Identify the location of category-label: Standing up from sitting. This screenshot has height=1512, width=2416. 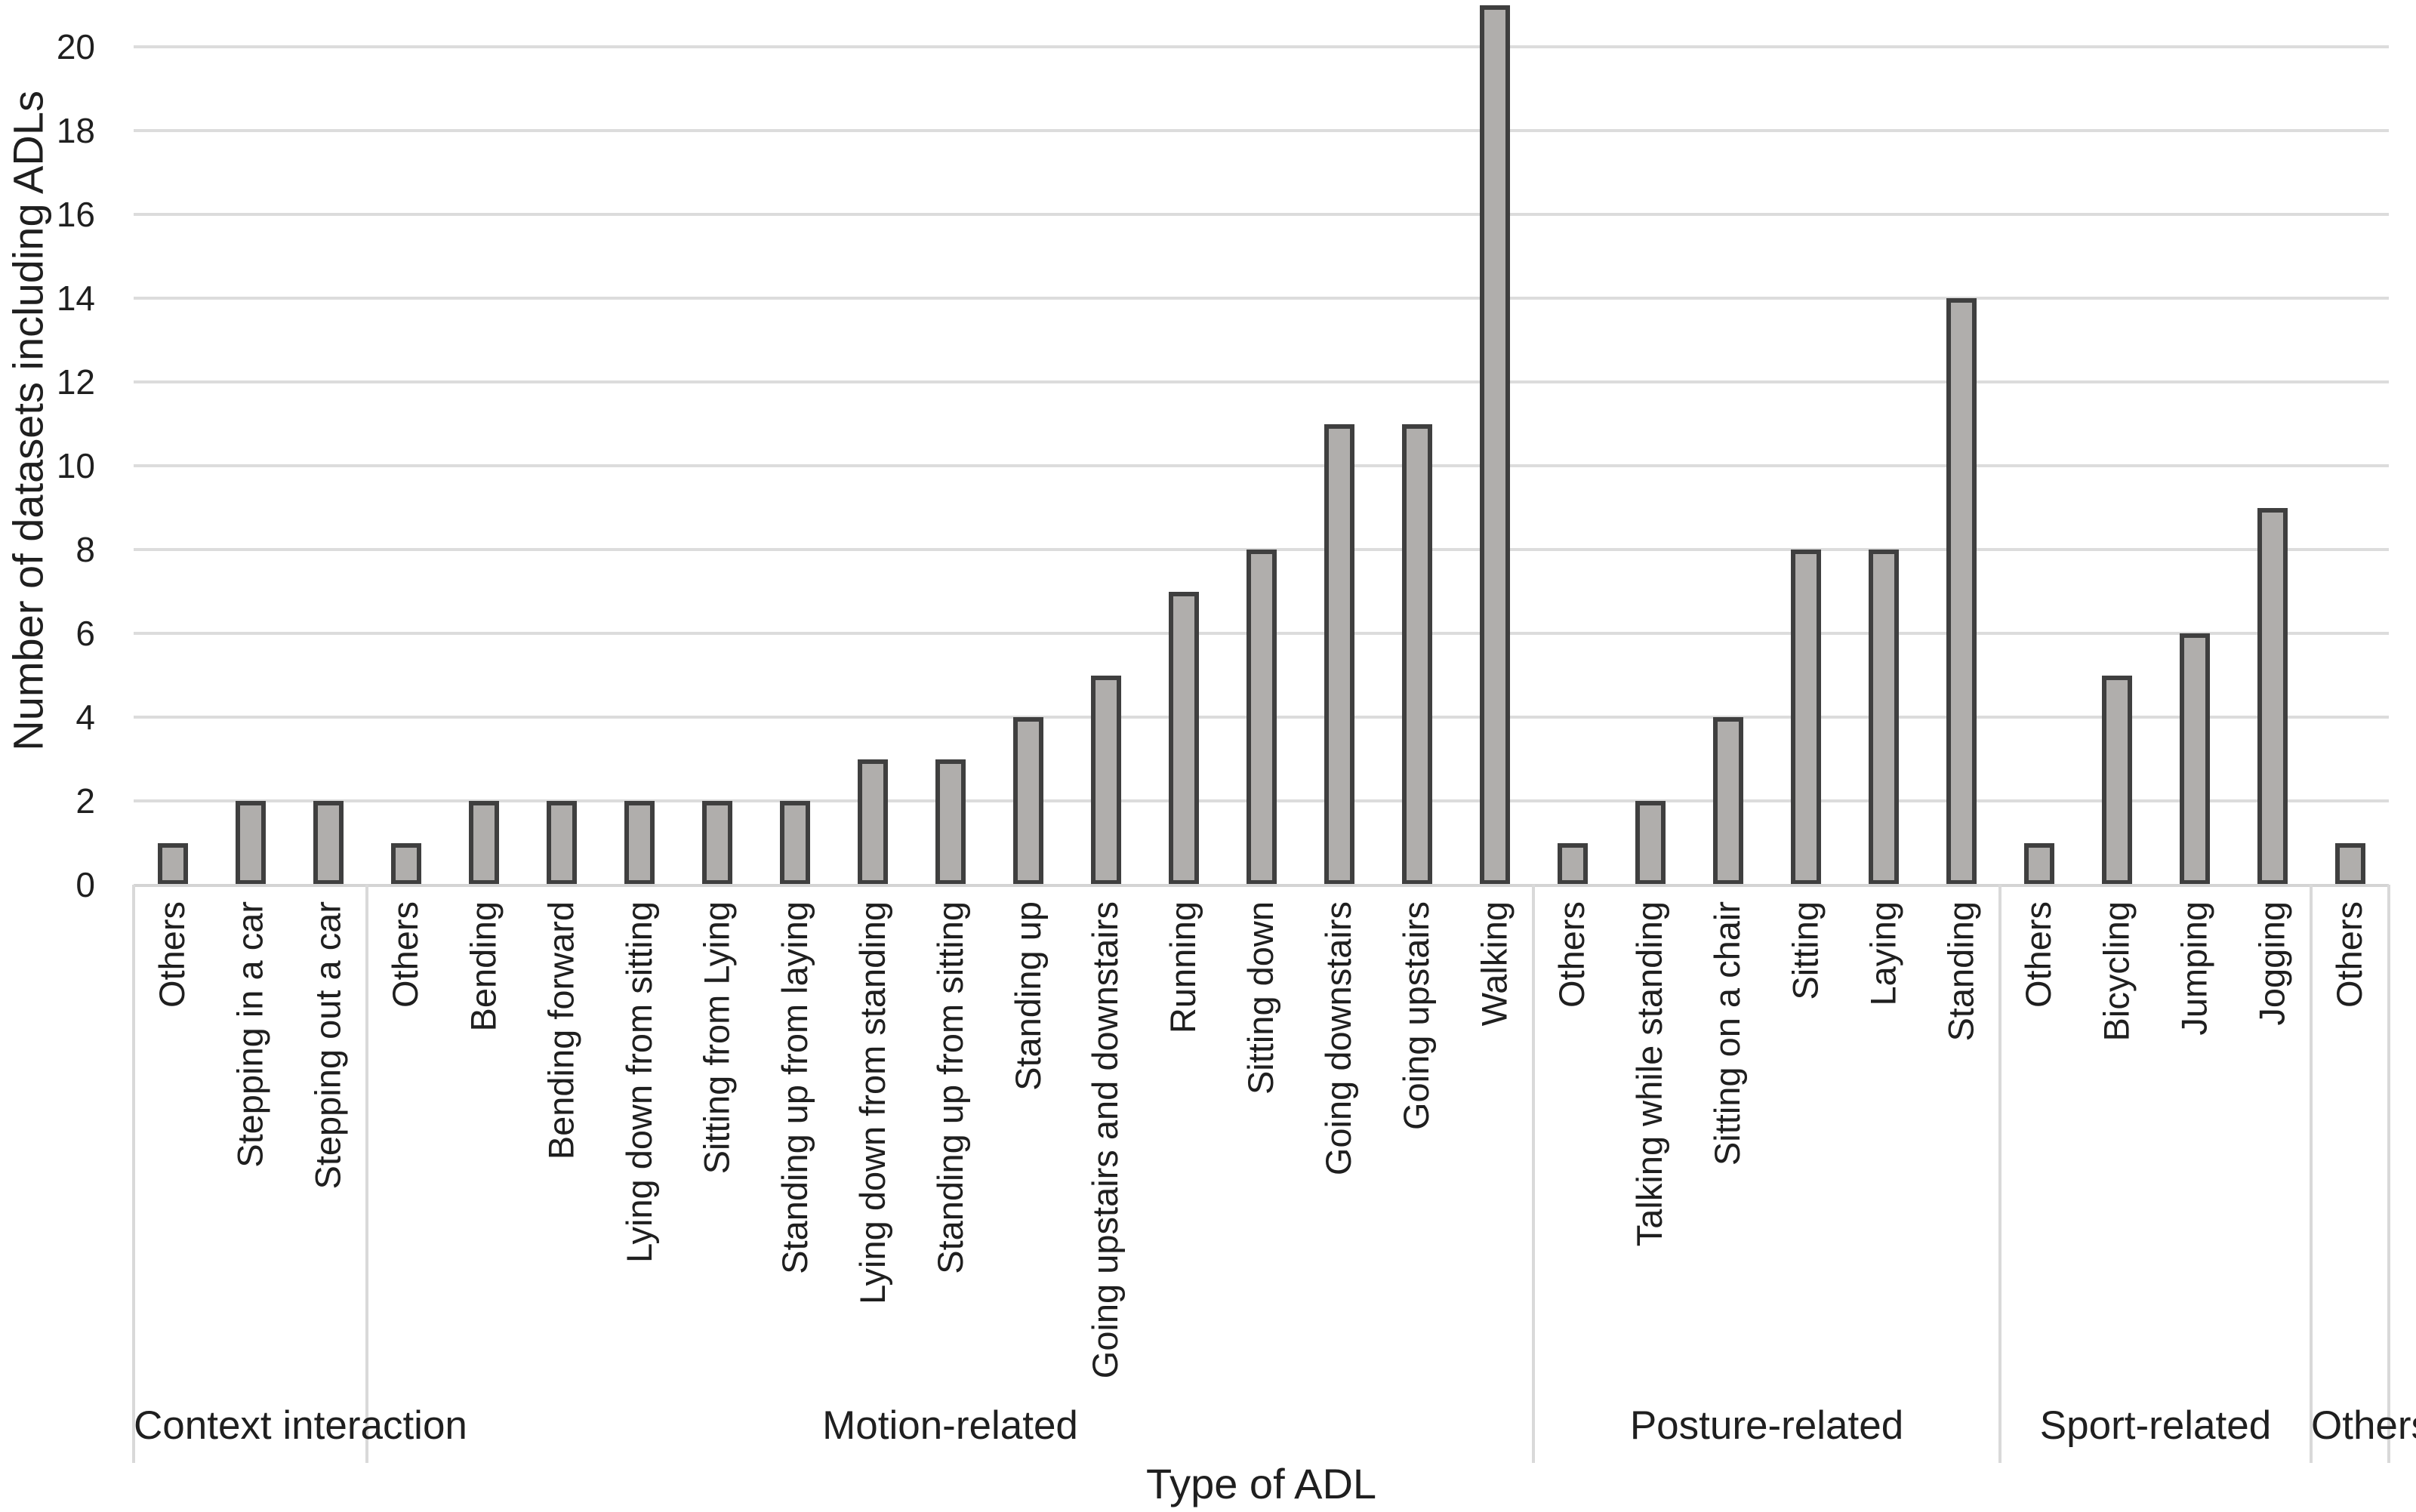
(949, 1087).